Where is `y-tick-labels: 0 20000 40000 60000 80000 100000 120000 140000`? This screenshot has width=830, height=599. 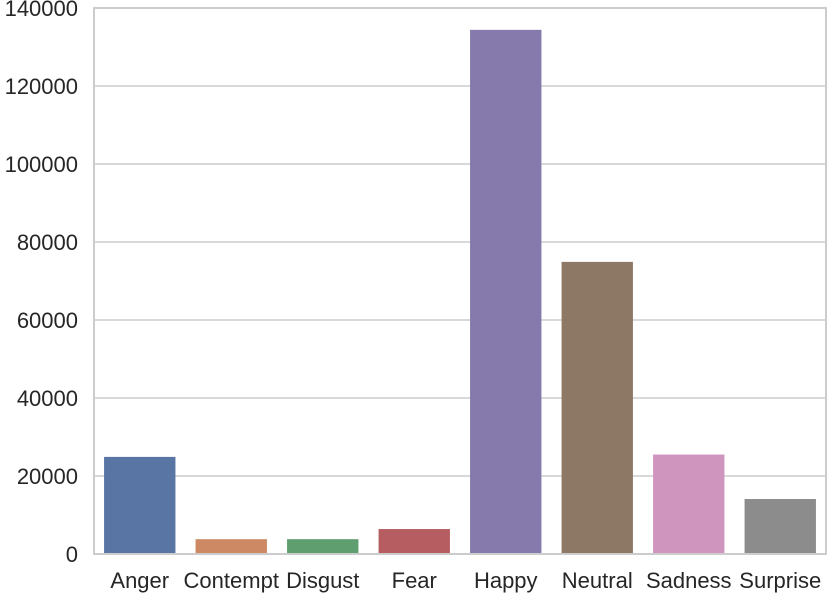
y-tick-labels: 0 20000 40000 60000 80000 100000 120000 140000 is located at coordinates (41, 283).